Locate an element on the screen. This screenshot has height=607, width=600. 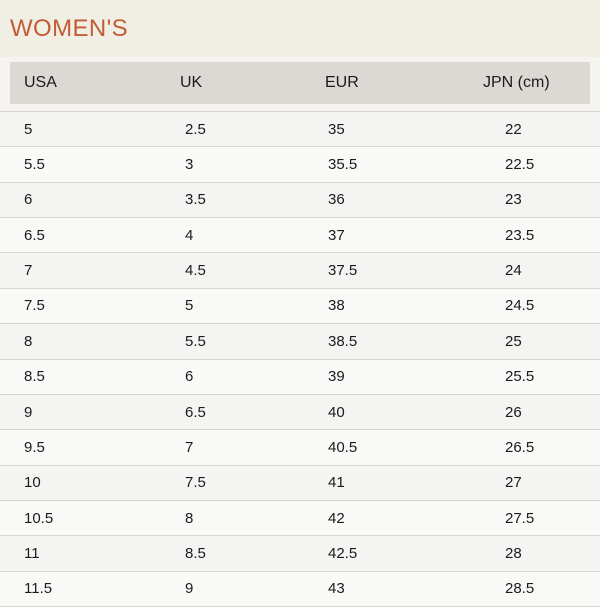
table-row: 7.5 5 38 24.5 is located at coordinates (300, 306).